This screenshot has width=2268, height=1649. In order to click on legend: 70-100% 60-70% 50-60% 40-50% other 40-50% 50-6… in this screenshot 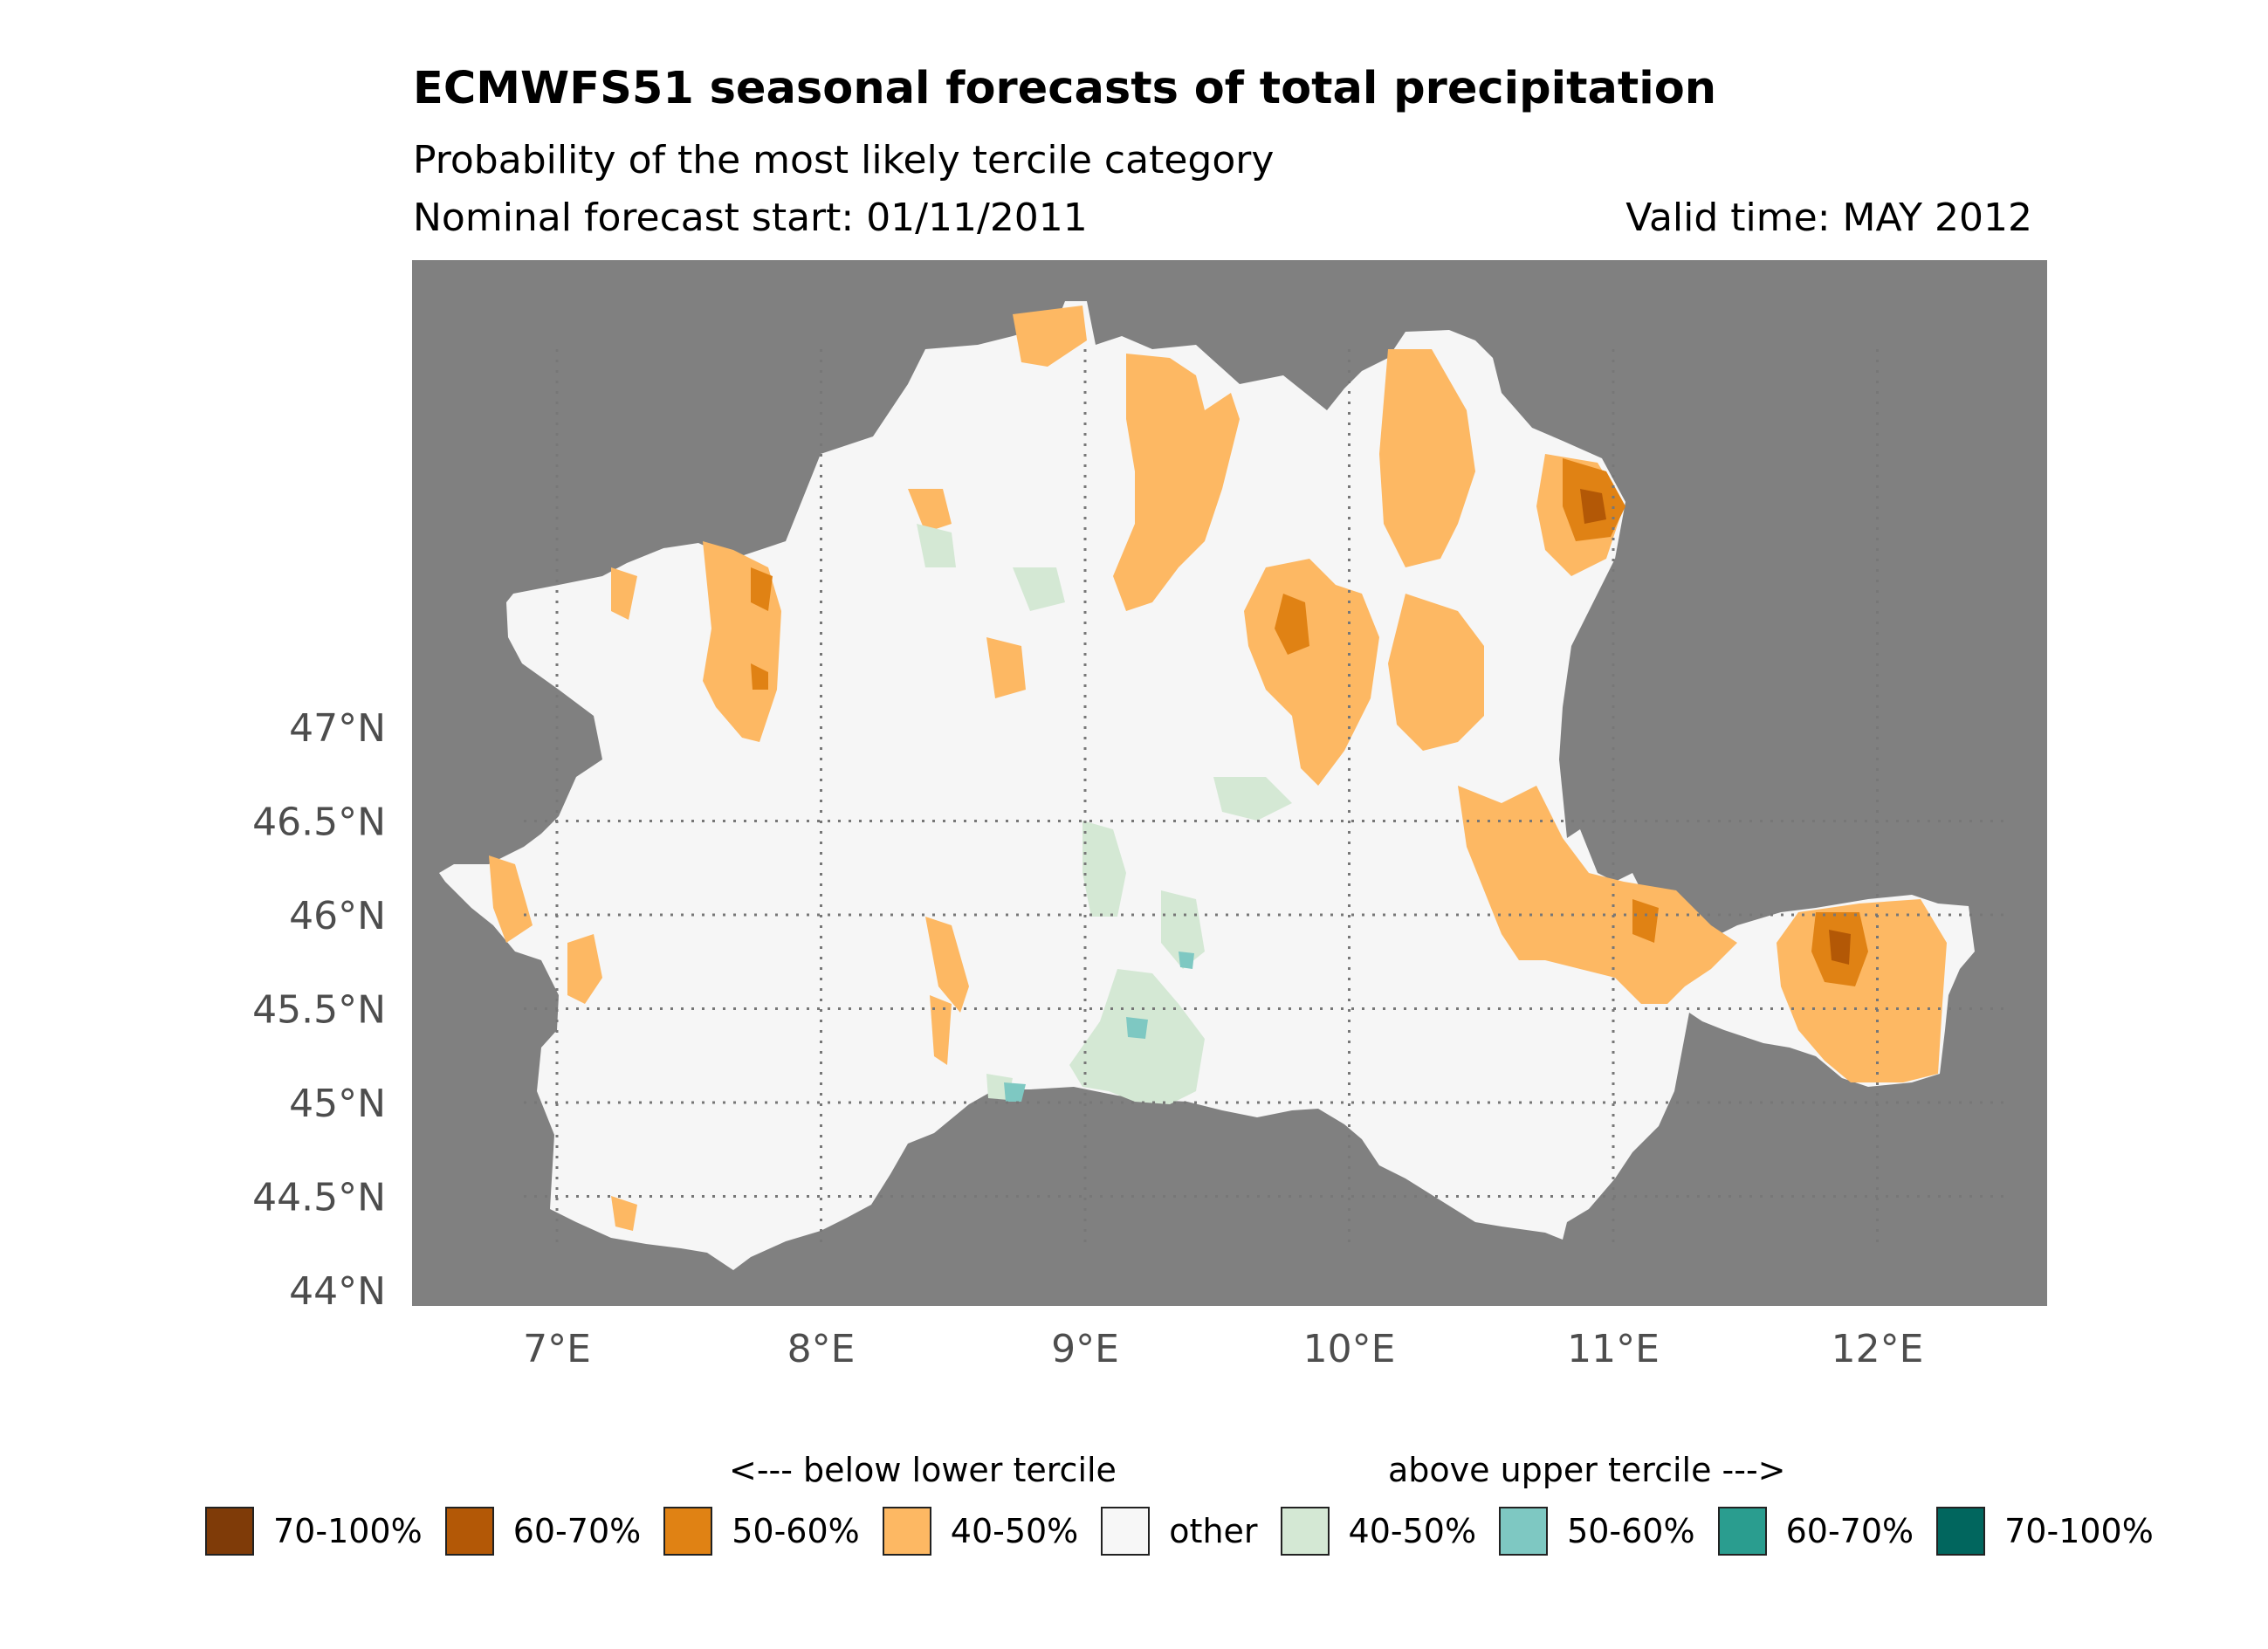, I will do `click(1191, 1531)`.